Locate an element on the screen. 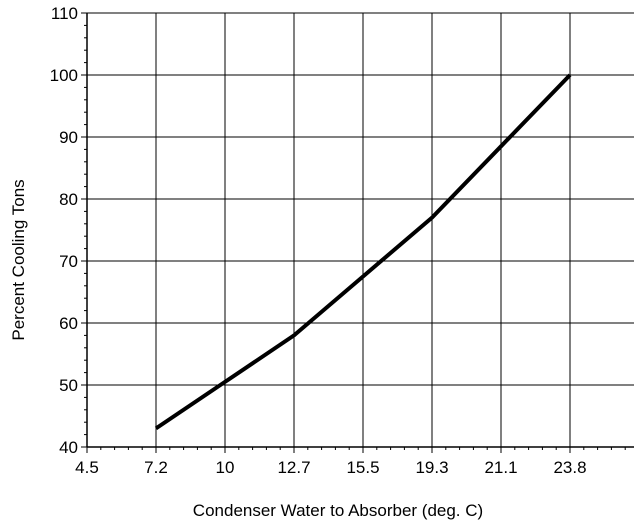  y-tick-label: 110 is located at coordinates (64, 13).